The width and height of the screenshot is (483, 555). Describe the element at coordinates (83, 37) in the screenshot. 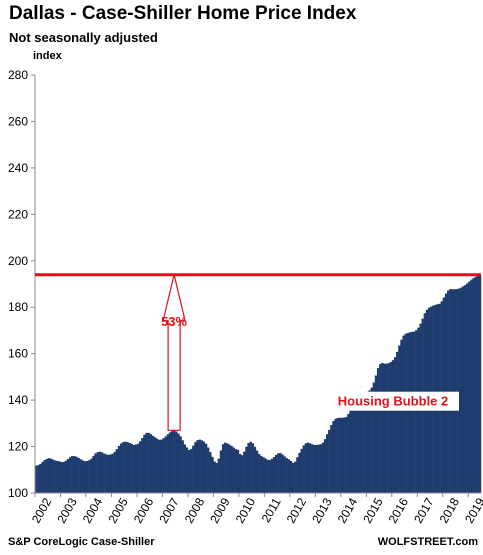

I see `chart-subtitle: Not seasonally adjusted` at that location.